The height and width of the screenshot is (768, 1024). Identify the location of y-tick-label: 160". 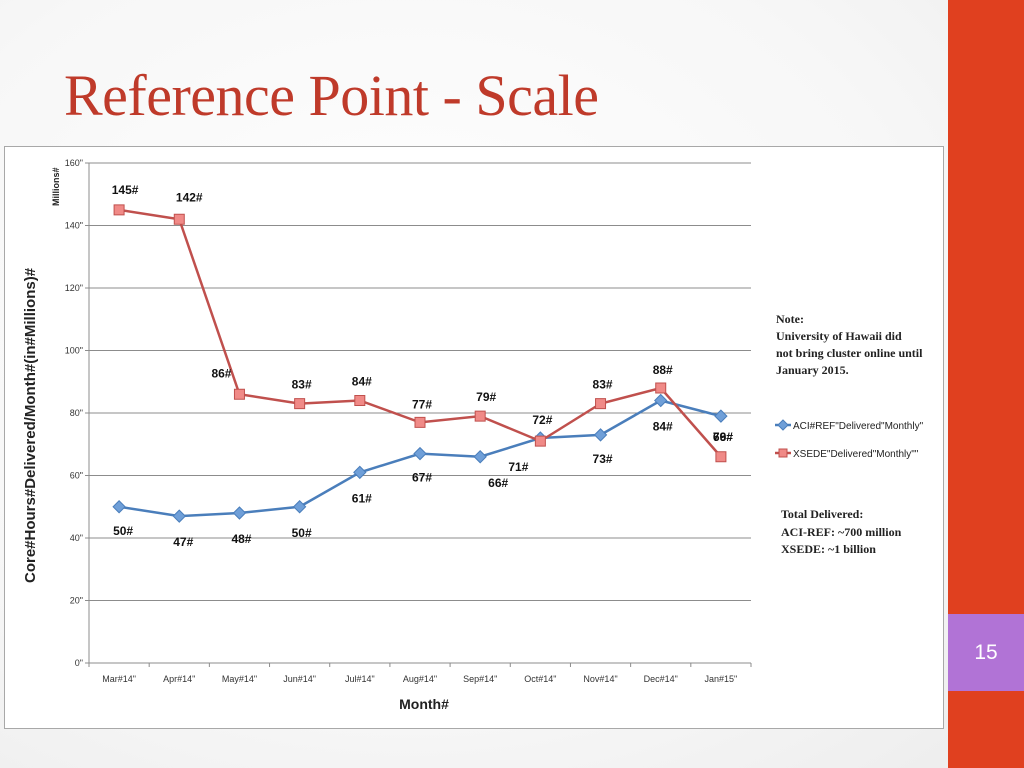
(74, 163).